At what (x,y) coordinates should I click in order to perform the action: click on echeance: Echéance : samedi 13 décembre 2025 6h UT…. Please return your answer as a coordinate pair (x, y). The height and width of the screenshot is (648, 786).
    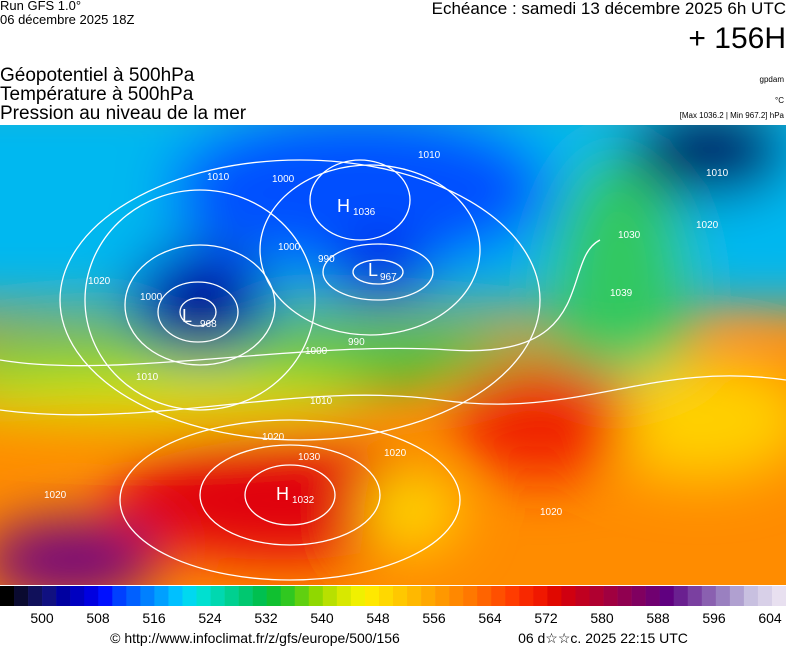
    Looking at the image, I should click on (609, 9).